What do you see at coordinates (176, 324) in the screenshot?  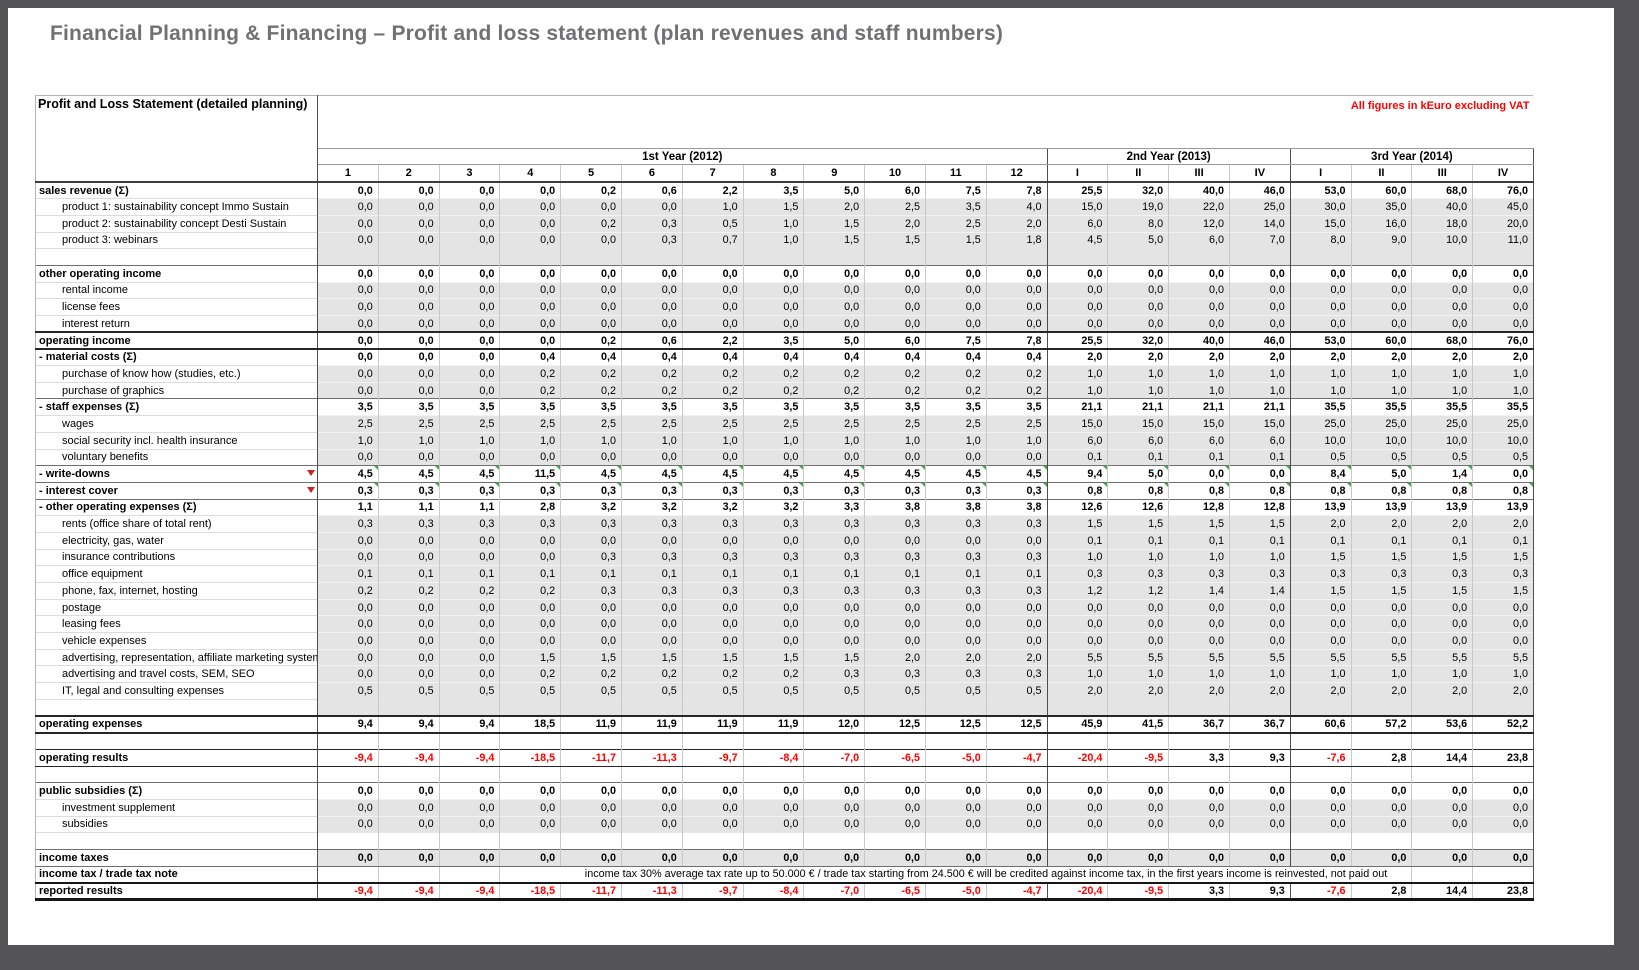 I see `row-label: interest return` at bounding box center [176, 324].